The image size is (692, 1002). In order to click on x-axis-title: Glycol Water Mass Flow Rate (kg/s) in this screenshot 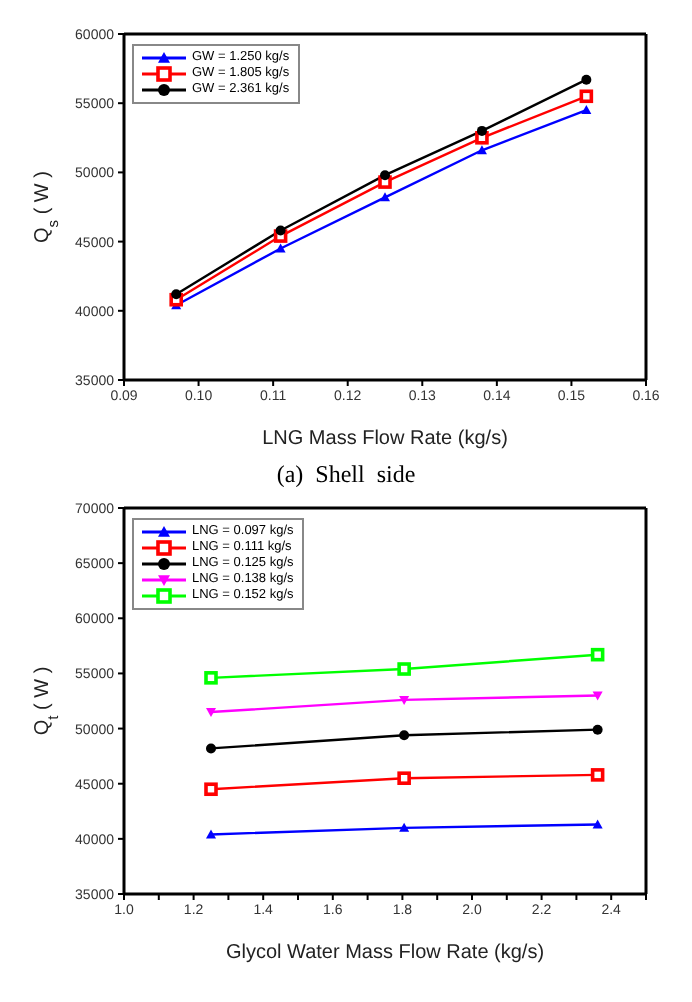, I will do `click(385, 953)`.